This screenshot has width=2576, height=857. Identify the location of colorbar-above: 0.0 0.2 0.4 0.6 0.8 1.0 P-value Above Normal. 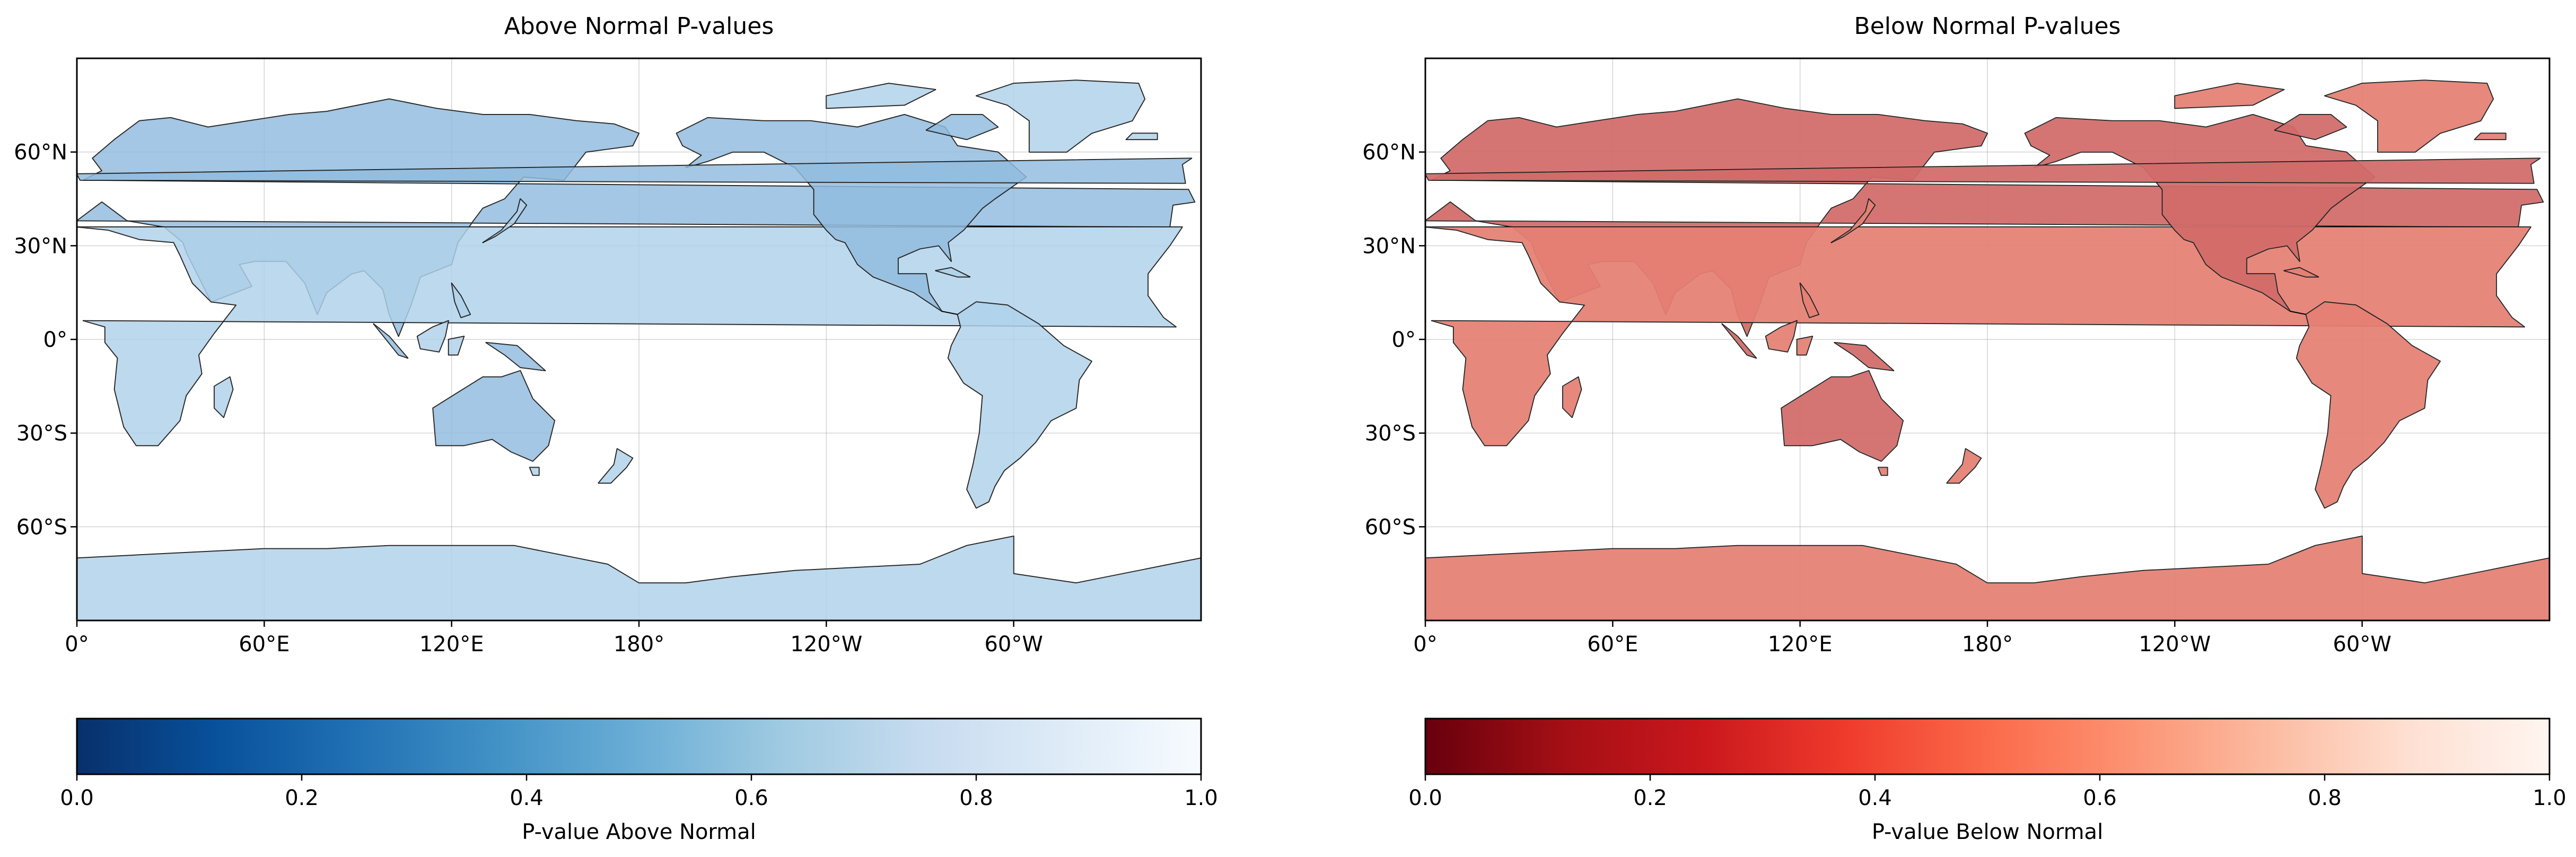
(639, 781).